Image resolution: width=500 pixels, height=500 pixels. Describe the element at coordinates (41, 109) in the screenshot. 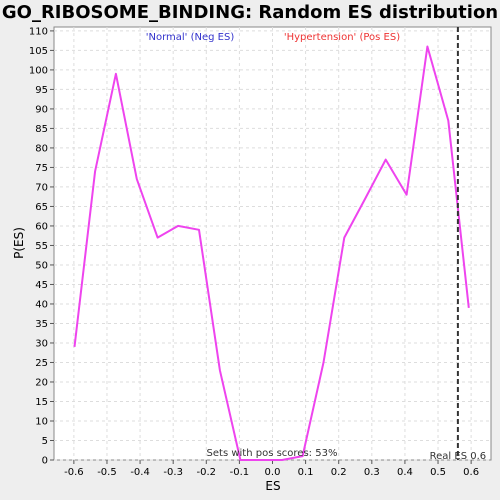

I see `y-tick-label: 90` at that location.